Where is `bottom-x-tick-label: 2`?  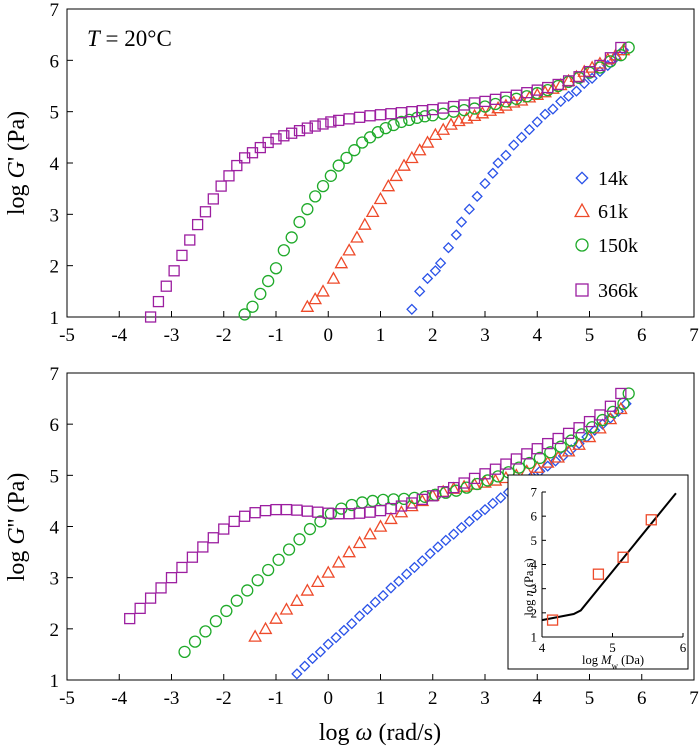 bottom-x-tick-label: 2 is located at coordinates (433, 698).